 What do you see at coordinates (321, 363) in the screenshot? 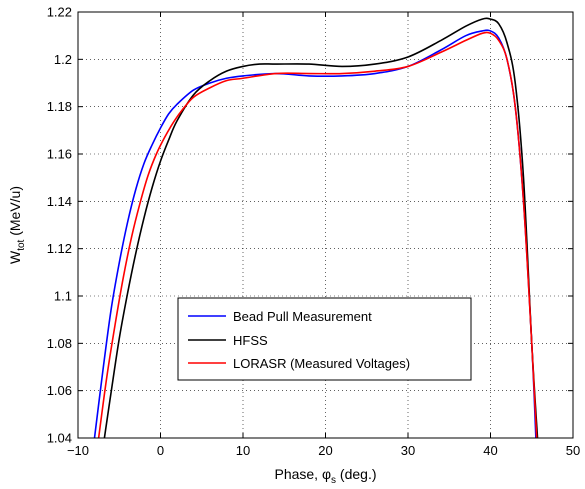
I see `legend-label-lorasr: LORASR (Measured Voltages)` at bounding box center [321, 363].